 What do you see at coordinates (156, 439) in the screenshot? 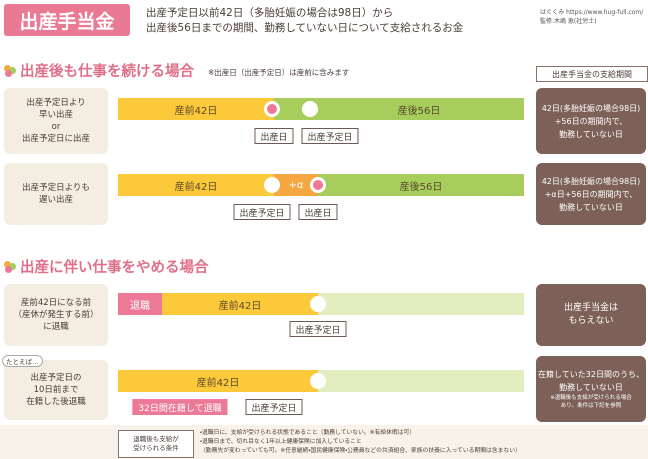
I see `footer-box-line: 退職後も支給が` at bounding box center [156, 439].